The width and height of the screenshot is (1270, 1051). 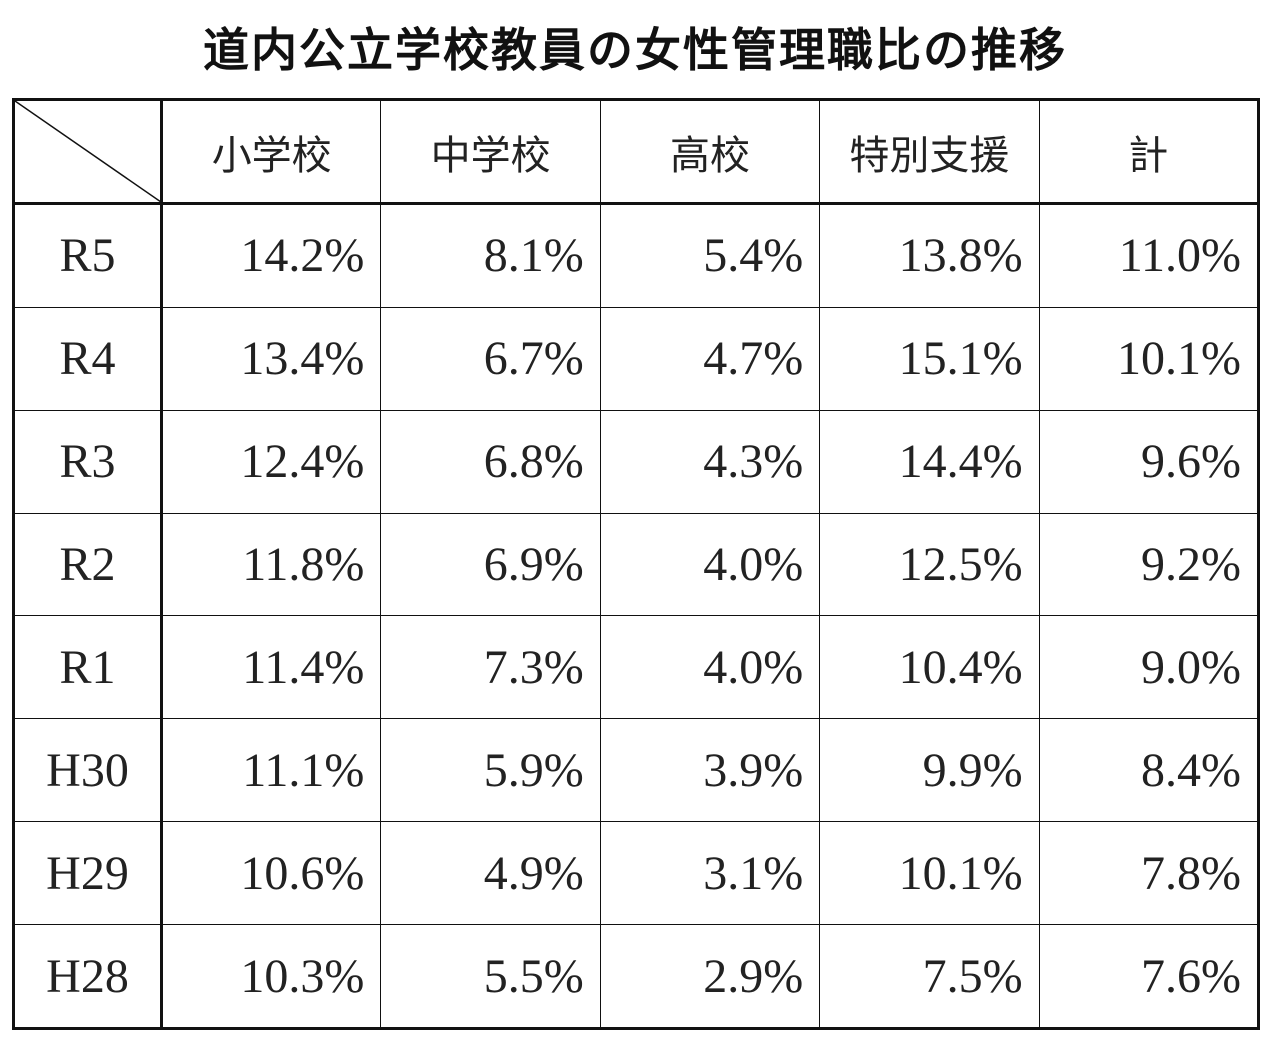 I want to click on row-label: R3, so click(x=88, y=461).